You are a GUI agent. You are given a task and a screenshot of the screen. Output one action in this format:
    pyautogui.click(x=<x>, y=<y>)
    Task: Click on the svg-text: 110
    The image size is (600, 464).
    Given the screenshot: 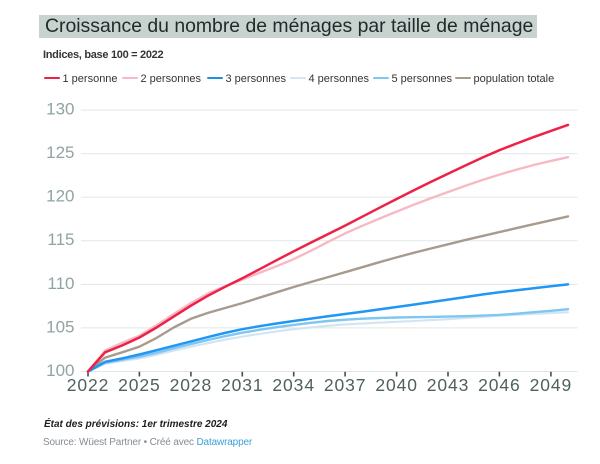 What is the action you would take?
    pyautogui.click(x=60, y=283)
    